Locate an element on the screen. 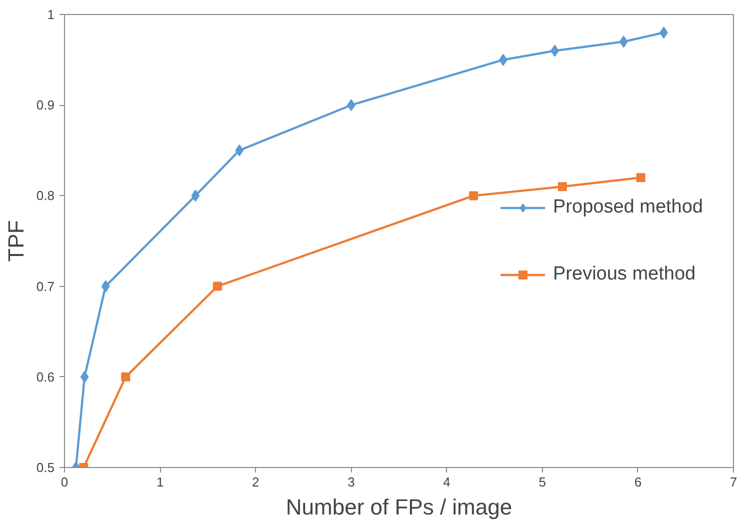 The height and width of the screenshot is (525, 751). x-tick-label: 3 is located at coordinates (351, 482).